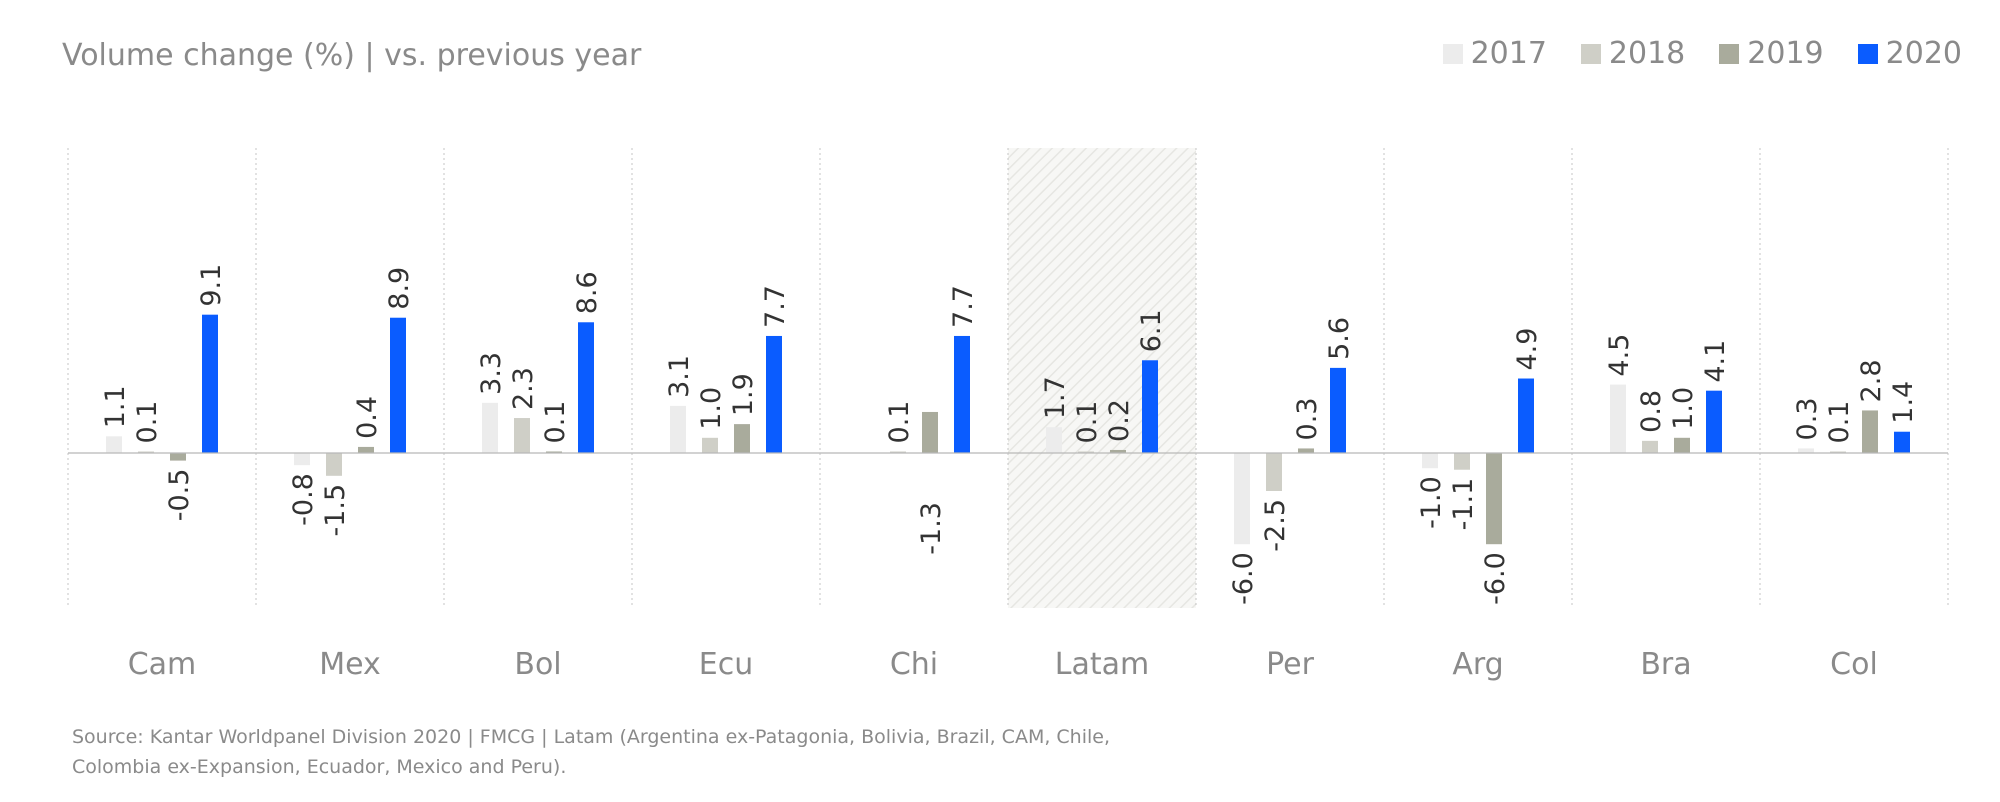 The image size is (2000, 802). Describe the element at coordinates (1839, 422) in the screenshot. I see `value-label-col-2018: 0.1` at that location.